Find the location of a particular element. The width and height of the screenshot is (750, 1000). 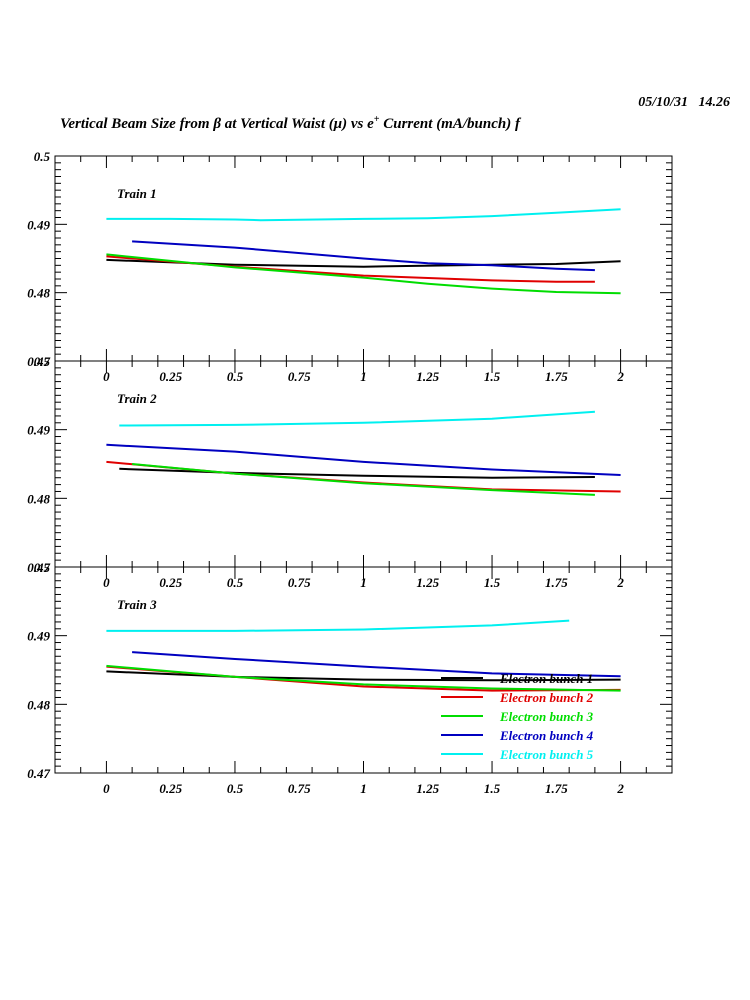

panel-label: Train 3 is located at coordinates (137, 604).